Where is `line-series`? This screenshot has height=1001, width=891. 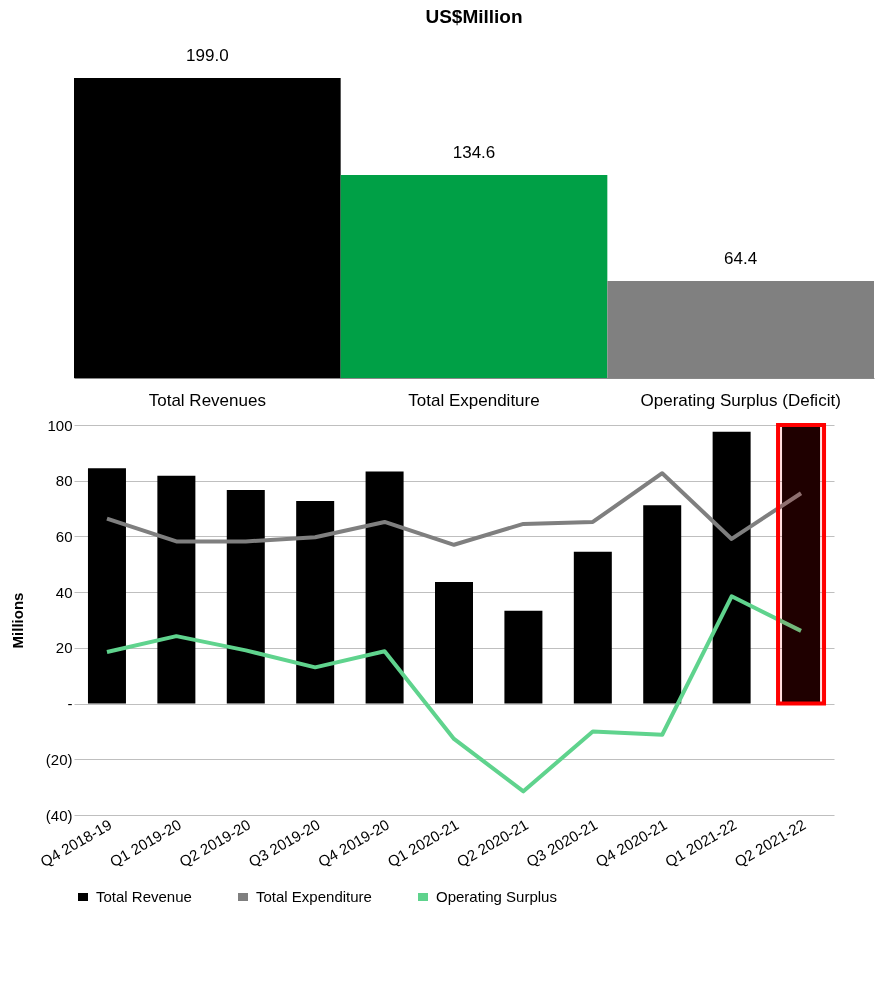
line-series is located at coordinates (454, 509).